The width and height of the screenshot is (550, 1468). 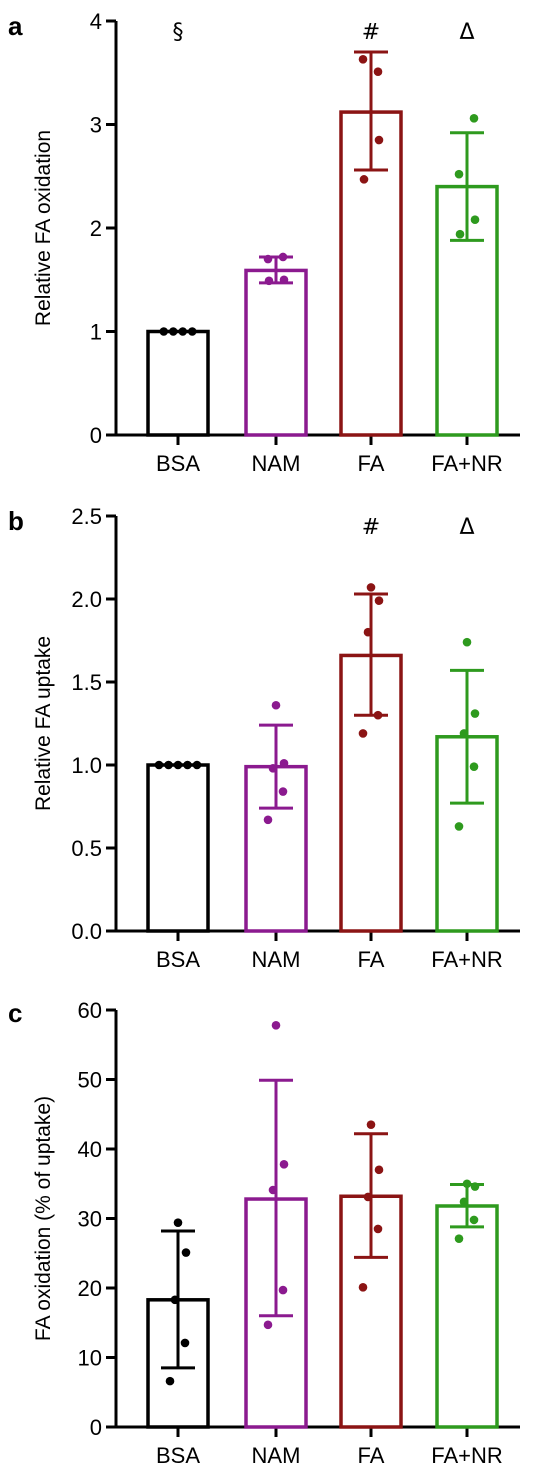 I want to click on y-tick-label: 10, so click(x=90, y=1358).